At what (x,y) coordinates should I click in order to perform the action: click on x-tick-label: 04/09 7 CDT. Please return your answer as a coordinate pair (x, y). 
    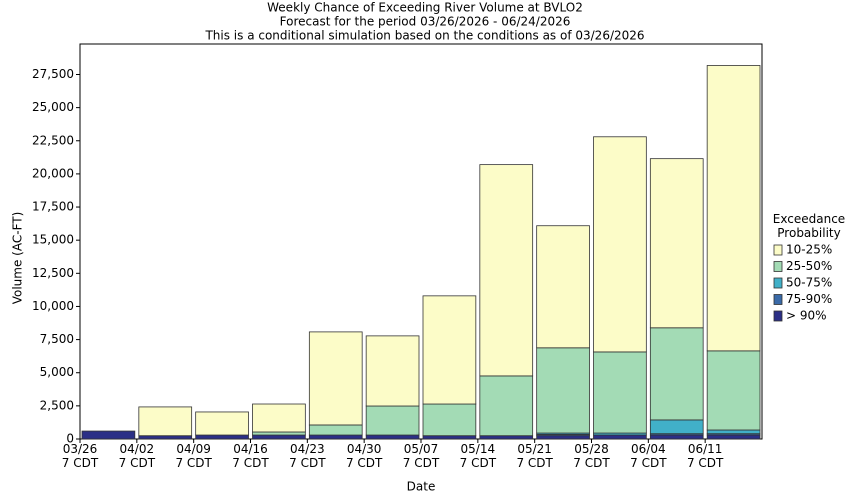
    Looking at the image, I should click on (193, 456).